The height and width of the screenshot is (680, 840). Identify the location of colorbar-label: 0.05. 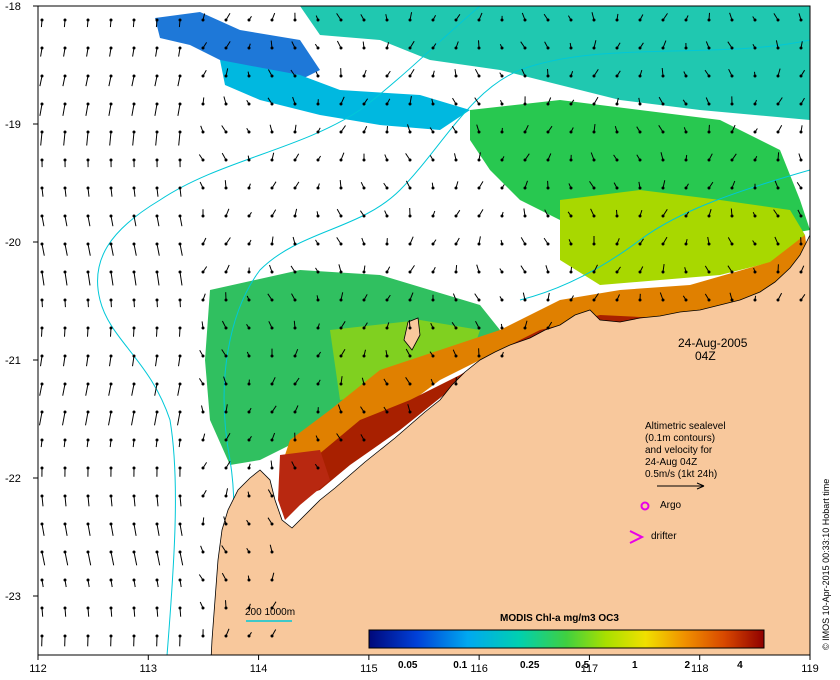
(408, 665).